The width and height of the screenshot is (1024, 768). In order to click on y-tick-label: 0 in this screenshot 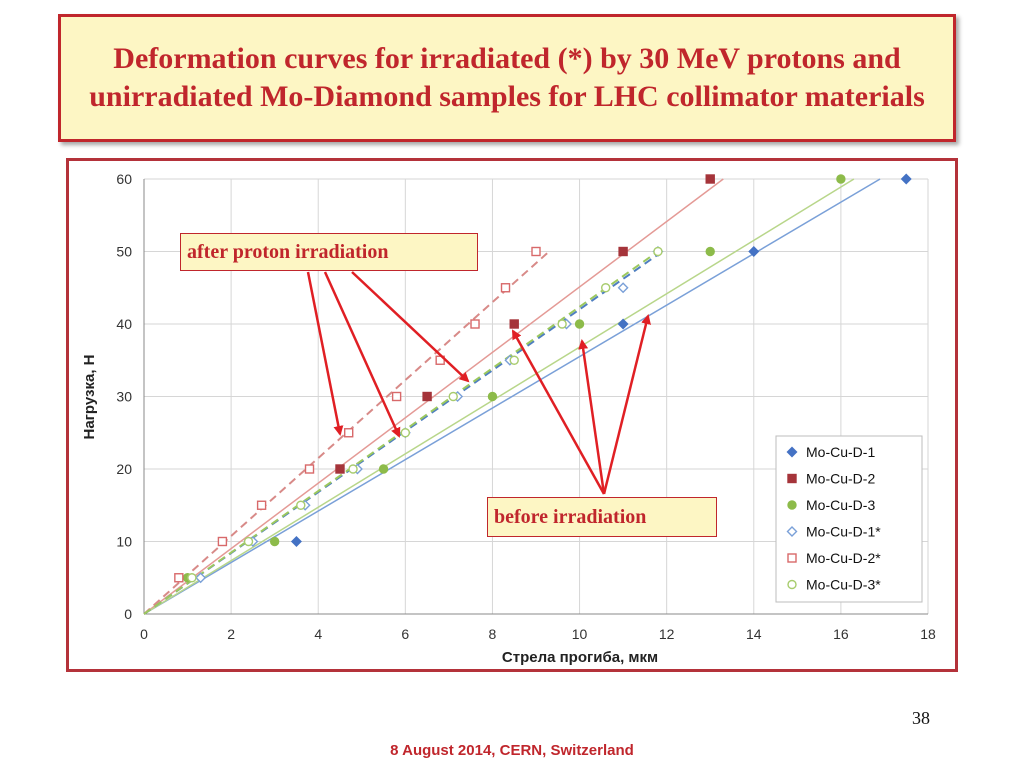, I will do `click(128, 614)`.